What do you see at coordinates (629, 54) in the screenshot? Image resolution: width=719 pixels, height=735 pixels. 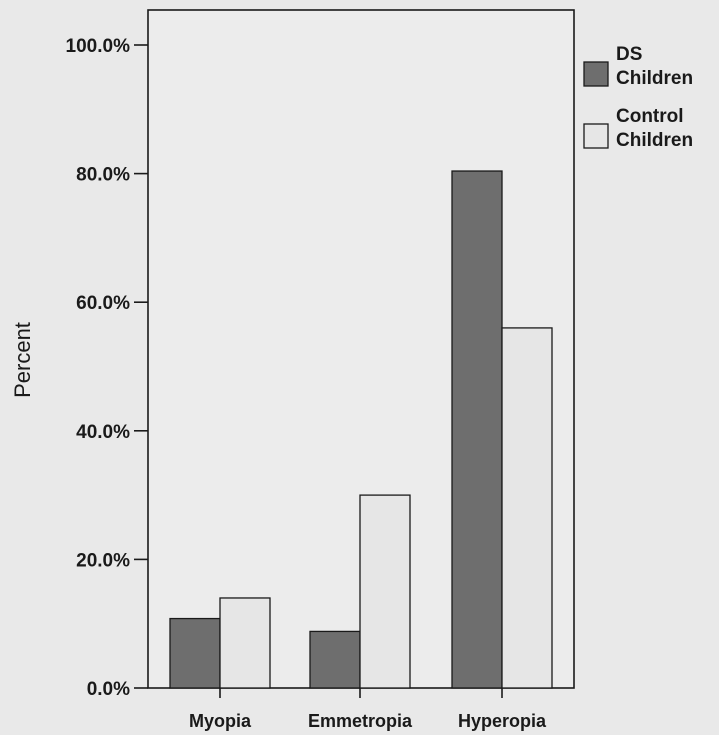 I see `legend-label: DS` at bounding box center [629, 54].